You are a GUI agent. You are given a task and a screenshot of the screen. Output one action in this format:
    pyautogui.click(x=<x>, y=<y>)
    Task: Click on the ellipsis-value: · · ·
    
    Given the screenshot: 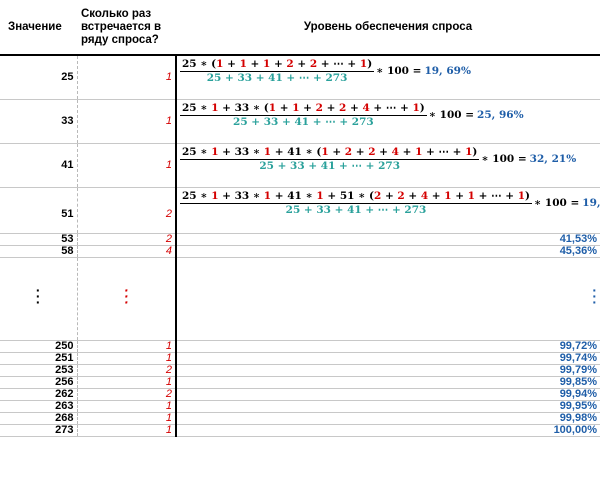 What is the action you would take?
    pyautogui.click(x=39, y=298)
    